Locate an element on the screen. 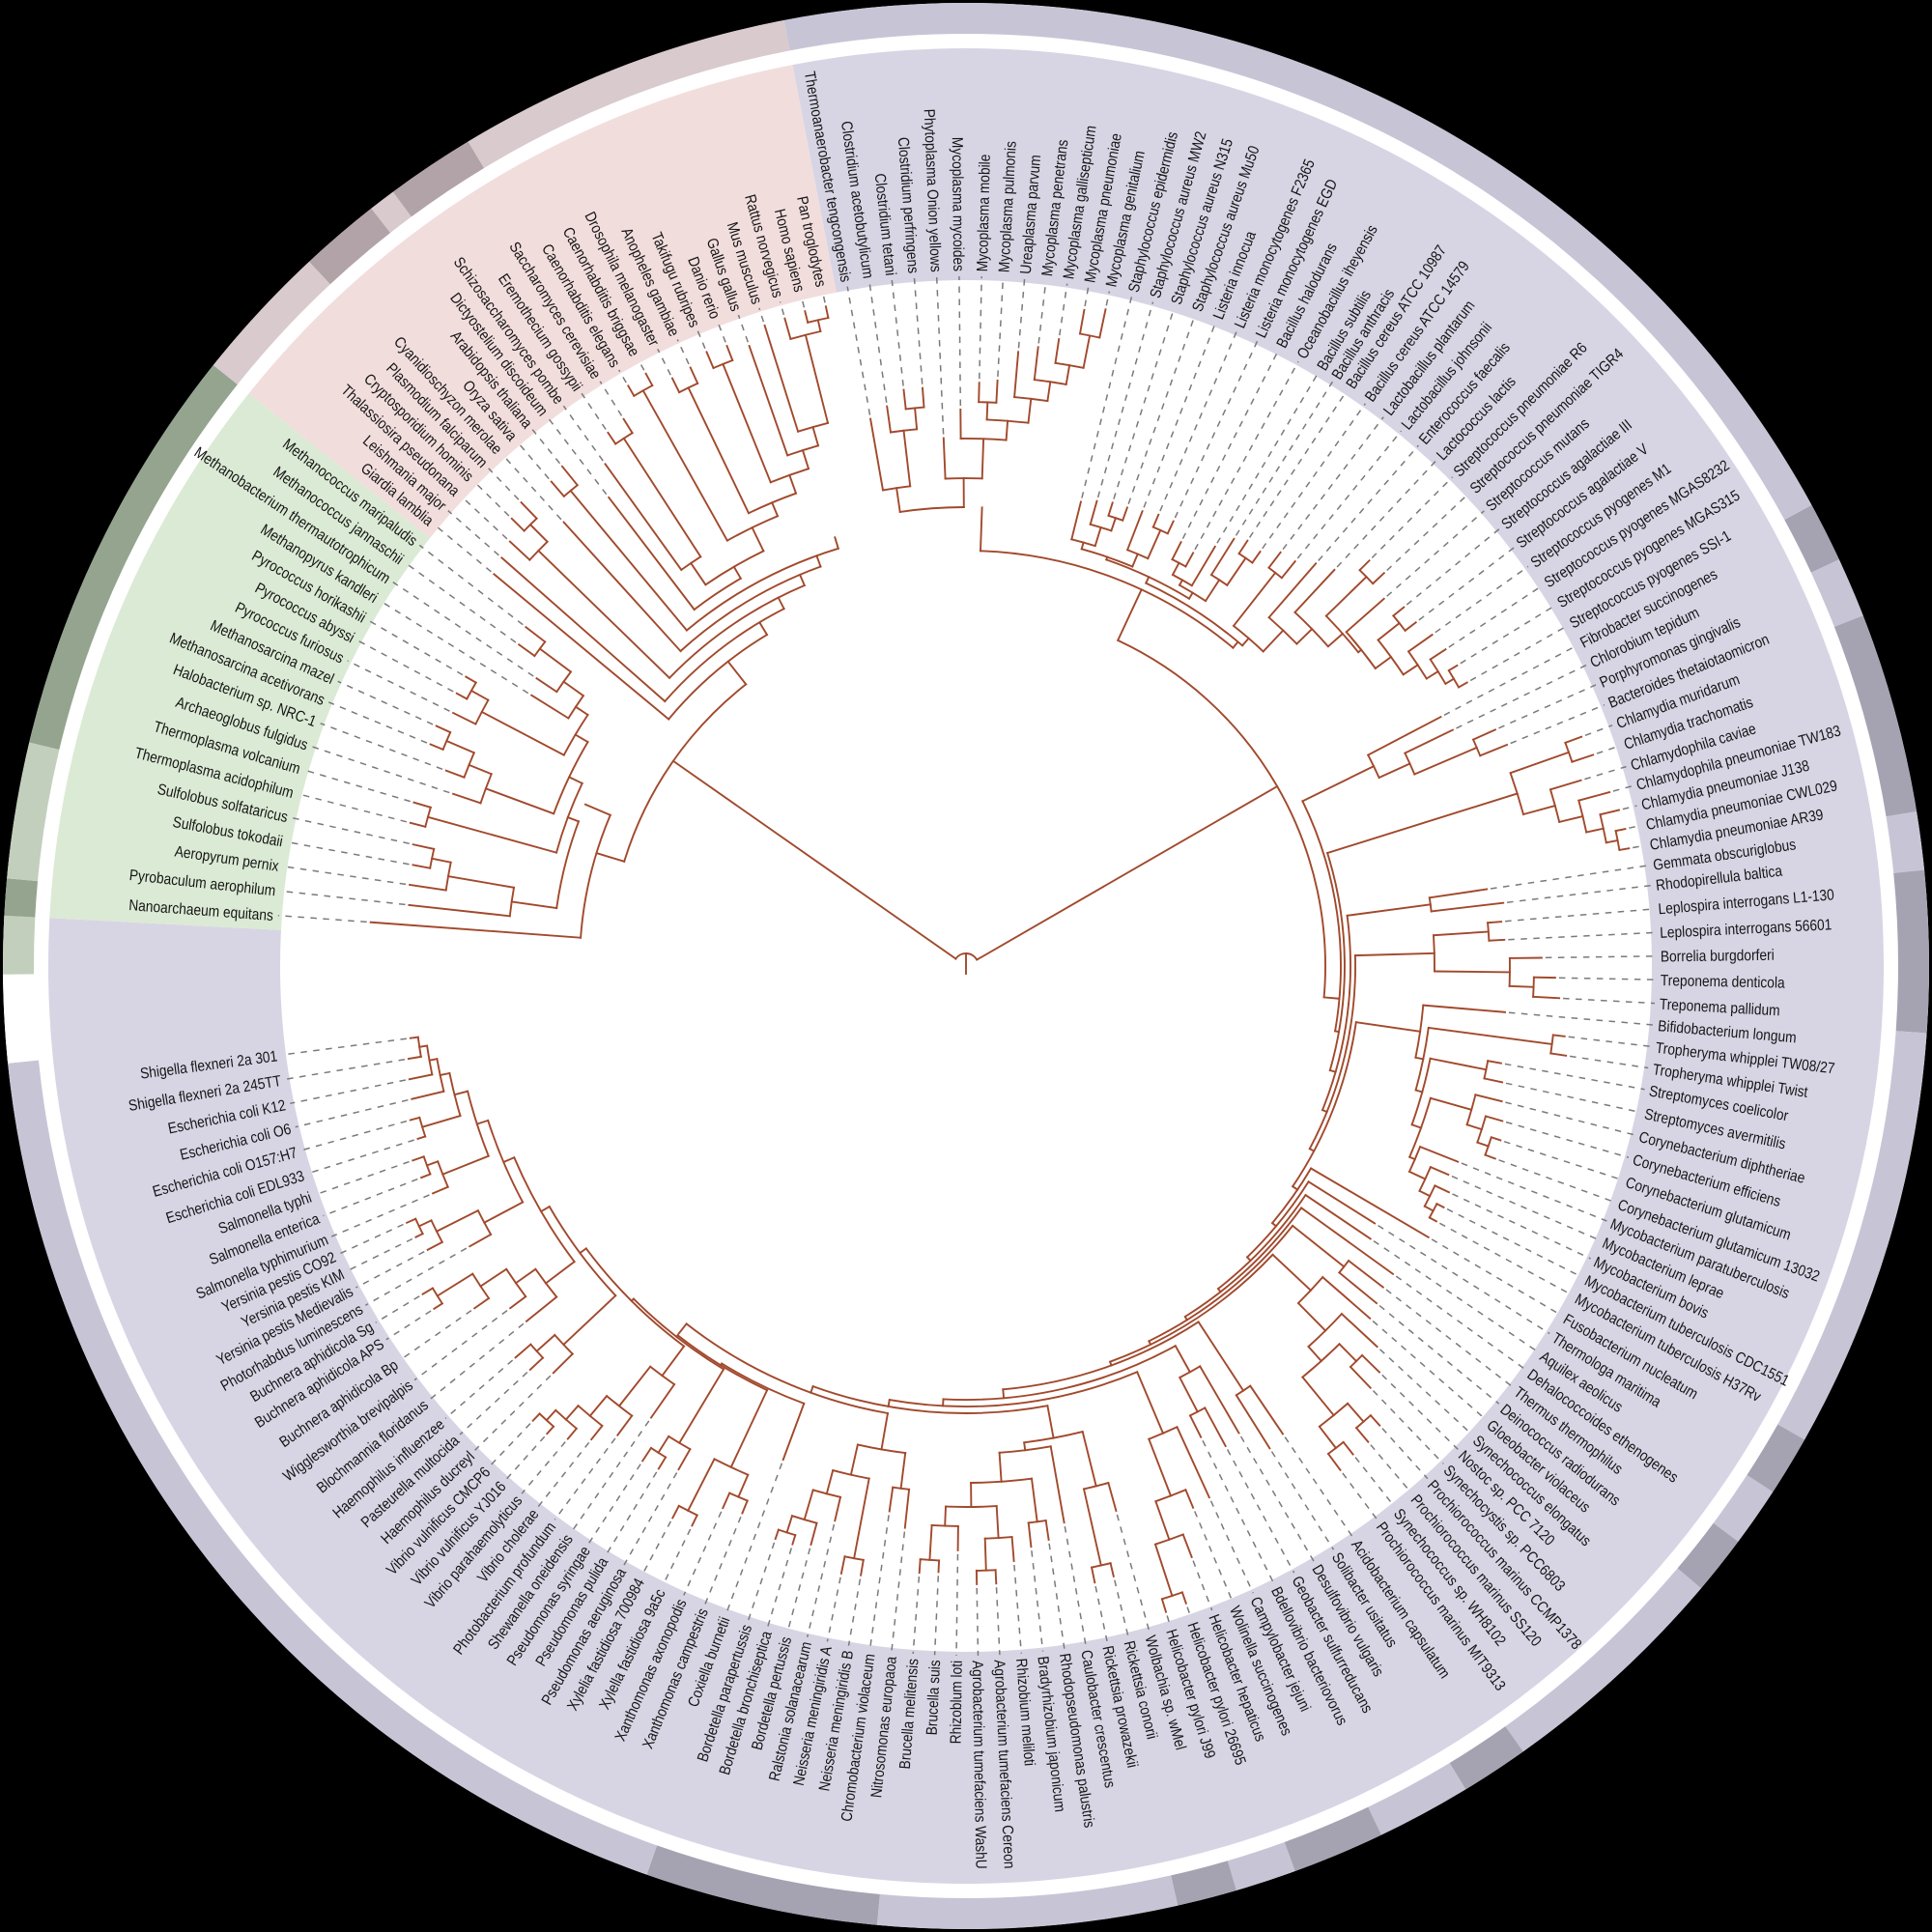 Image resolution: width=1932 pixels, height=1932 pixels. svg-text: Treponema denticola is located at coordinates (1723, 982).